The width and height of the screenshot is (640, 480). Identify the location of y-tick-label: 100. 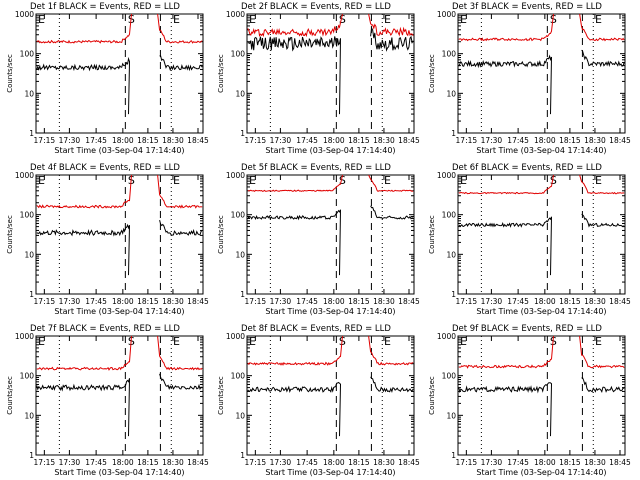
(238, 376).